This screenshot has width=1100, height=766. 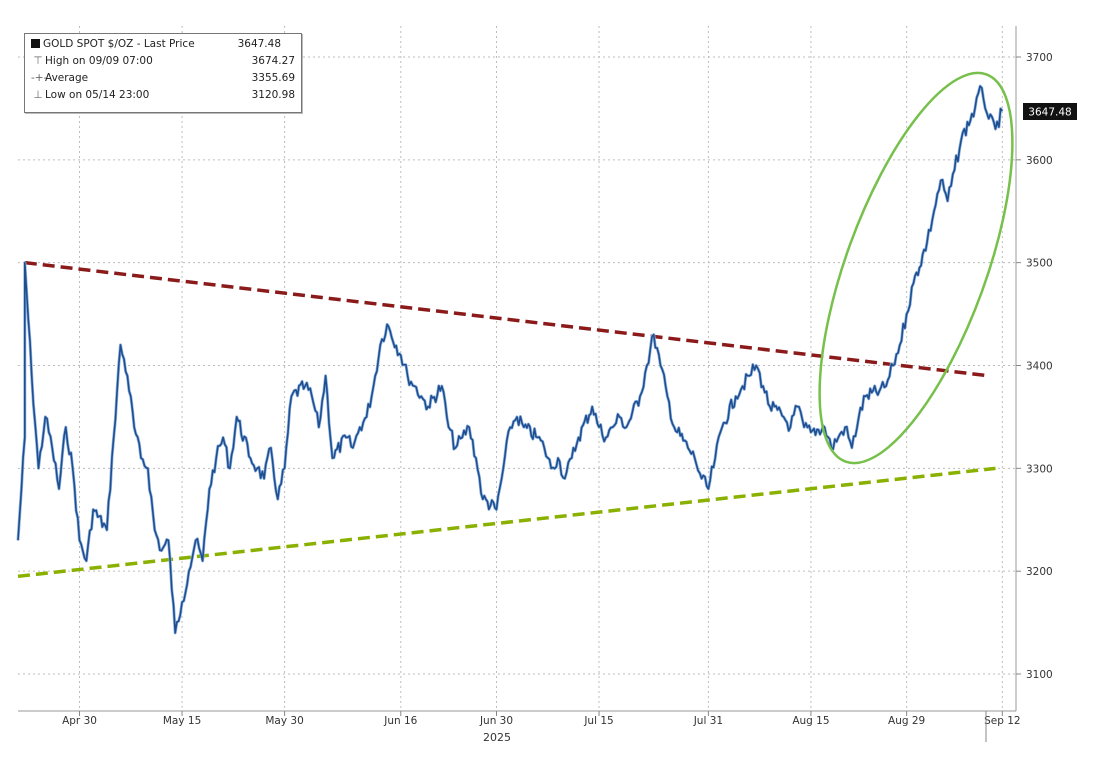 I want to click on y-tick-label: 3600, so click(x=1039, y=161).